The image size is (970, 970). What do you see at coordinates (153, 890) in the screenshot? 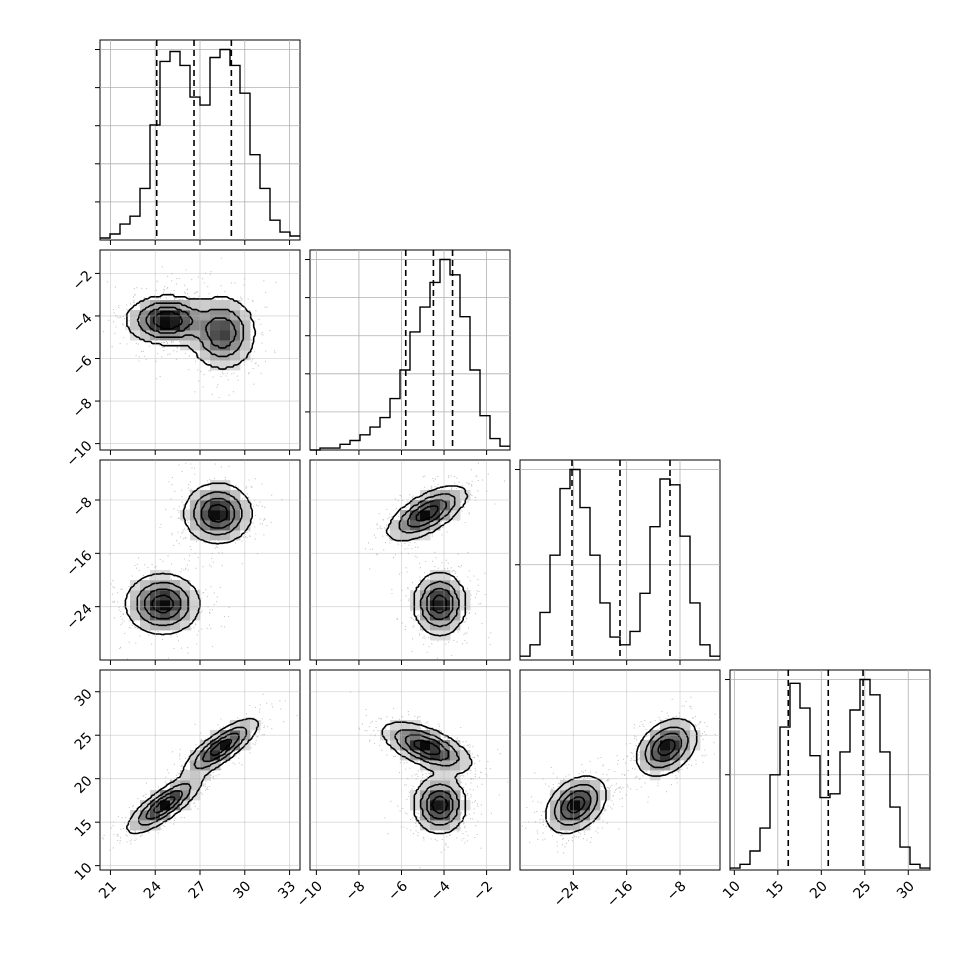
I see `x-tick-label: 24` at bounding box center [153, 890].